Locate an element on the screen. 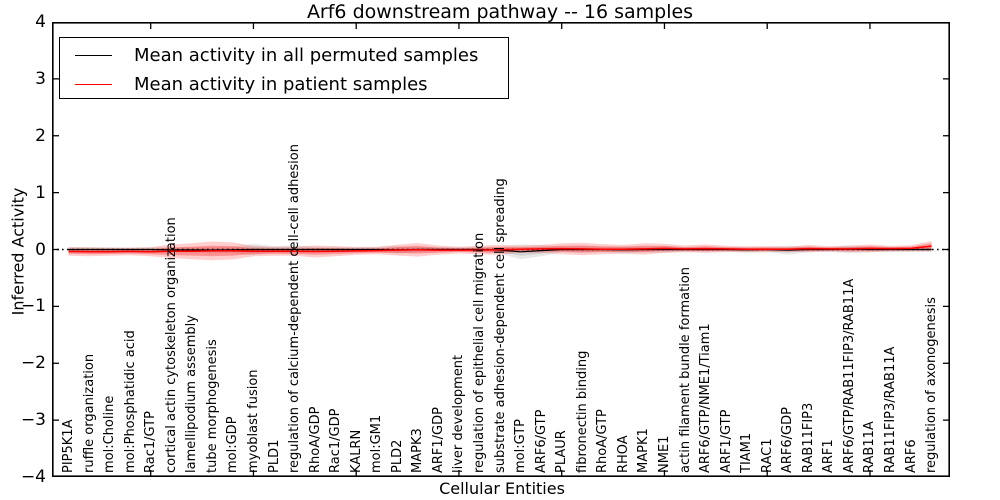 The width and height of the screenshot is (1000, 500). x-tick-label: Rac1/GTP is located at coordinates (151, 442).